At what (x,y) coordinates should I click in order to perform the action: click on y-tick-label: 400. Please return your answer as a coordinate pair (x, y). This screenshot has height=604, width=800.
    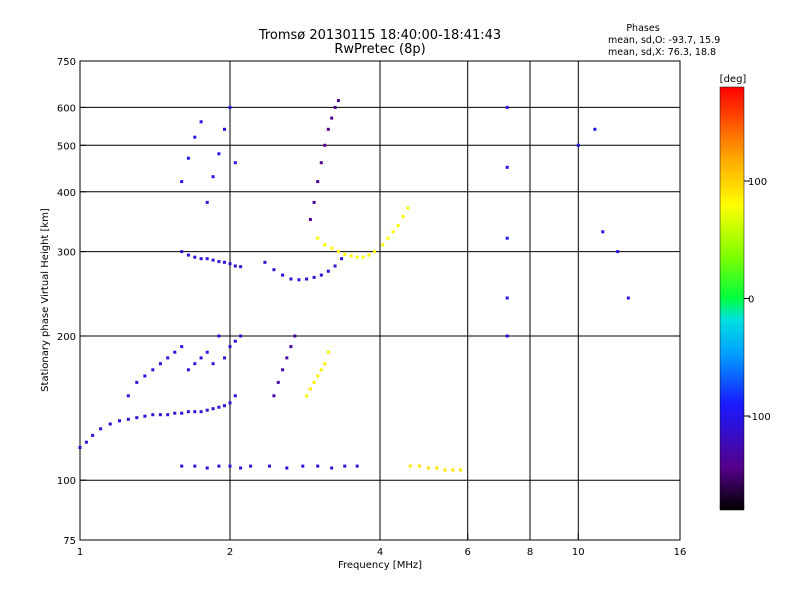
    Looking at the image, I should click on (66, 193).